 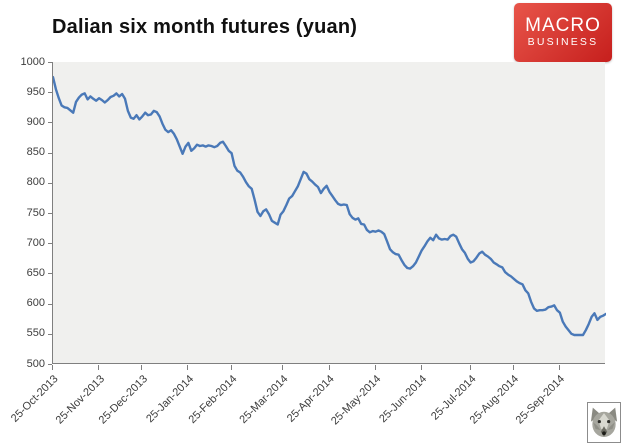 I want to click on y-axis-label: 850, so click(x=35, y=152).